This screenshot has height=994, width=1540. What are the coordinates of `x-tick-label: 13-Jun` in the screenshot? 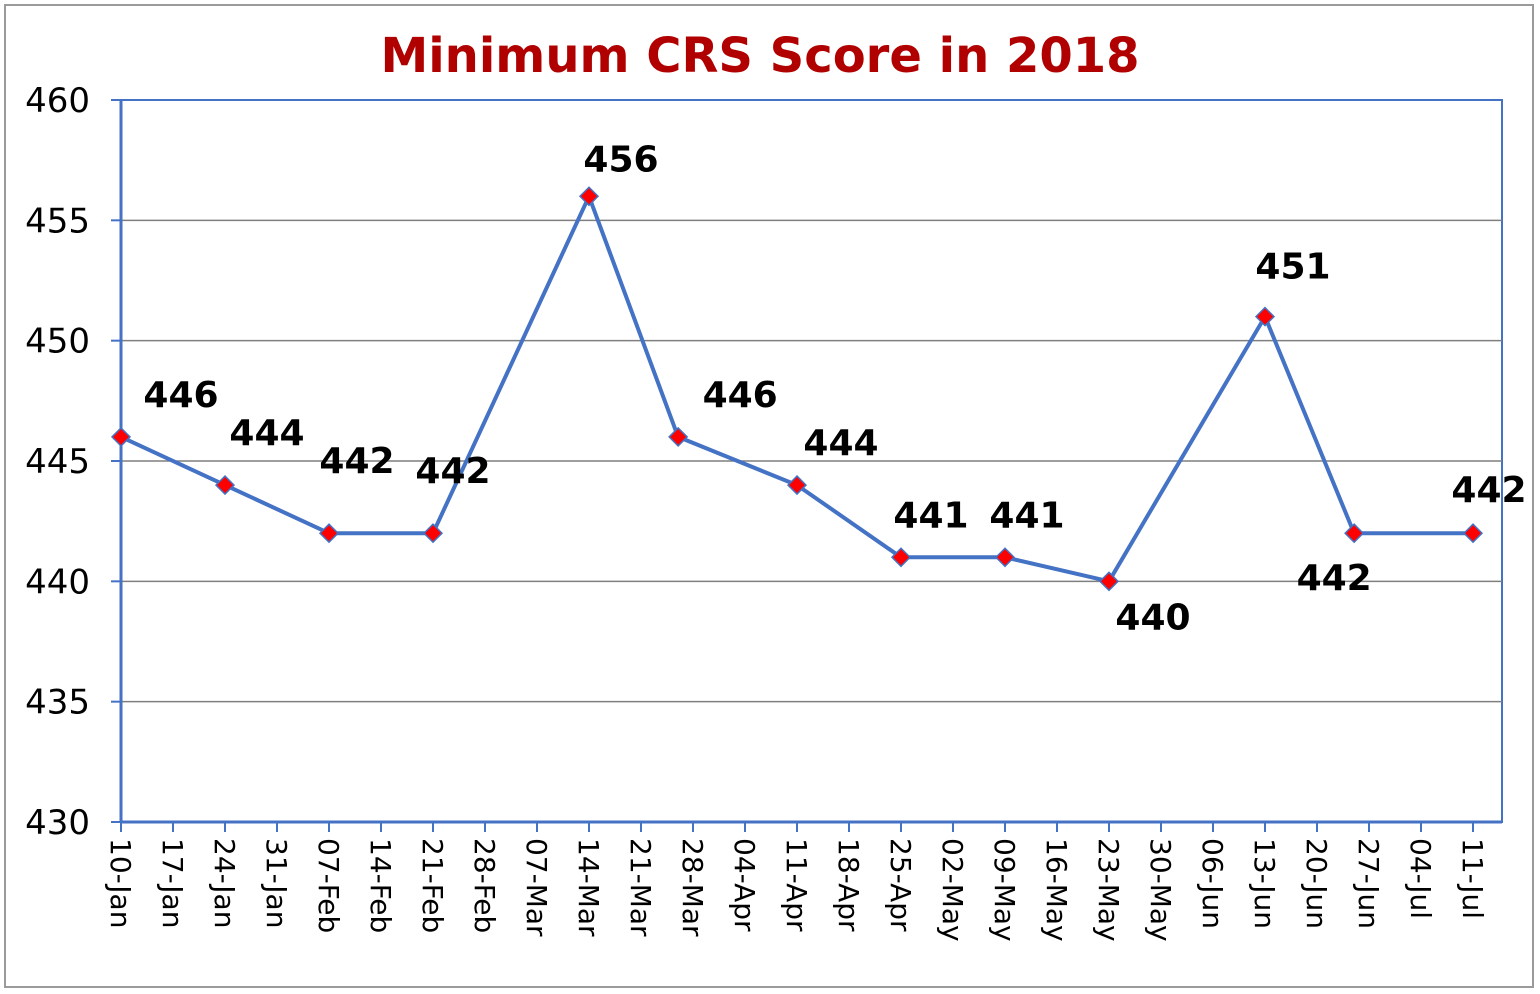 It's located at (1264, 883).